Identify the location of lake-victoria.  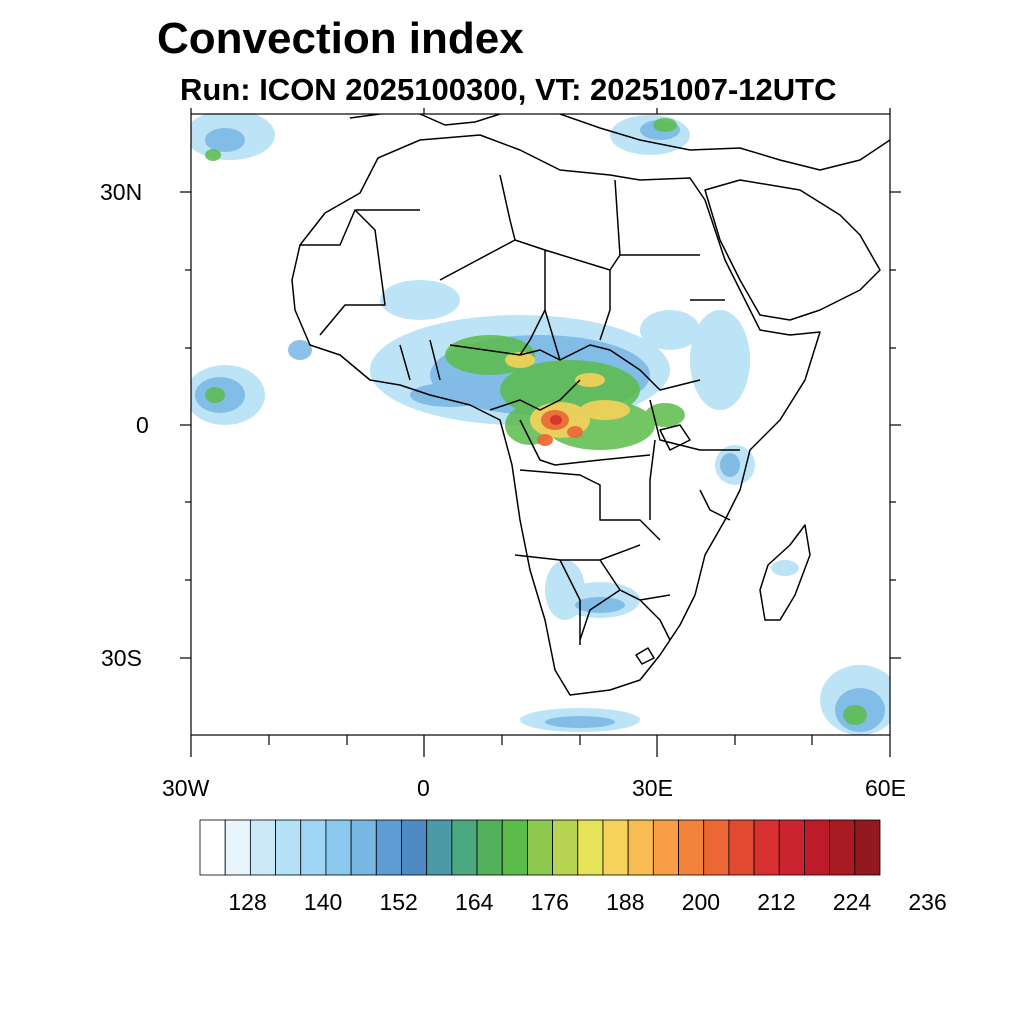
(675, 437).